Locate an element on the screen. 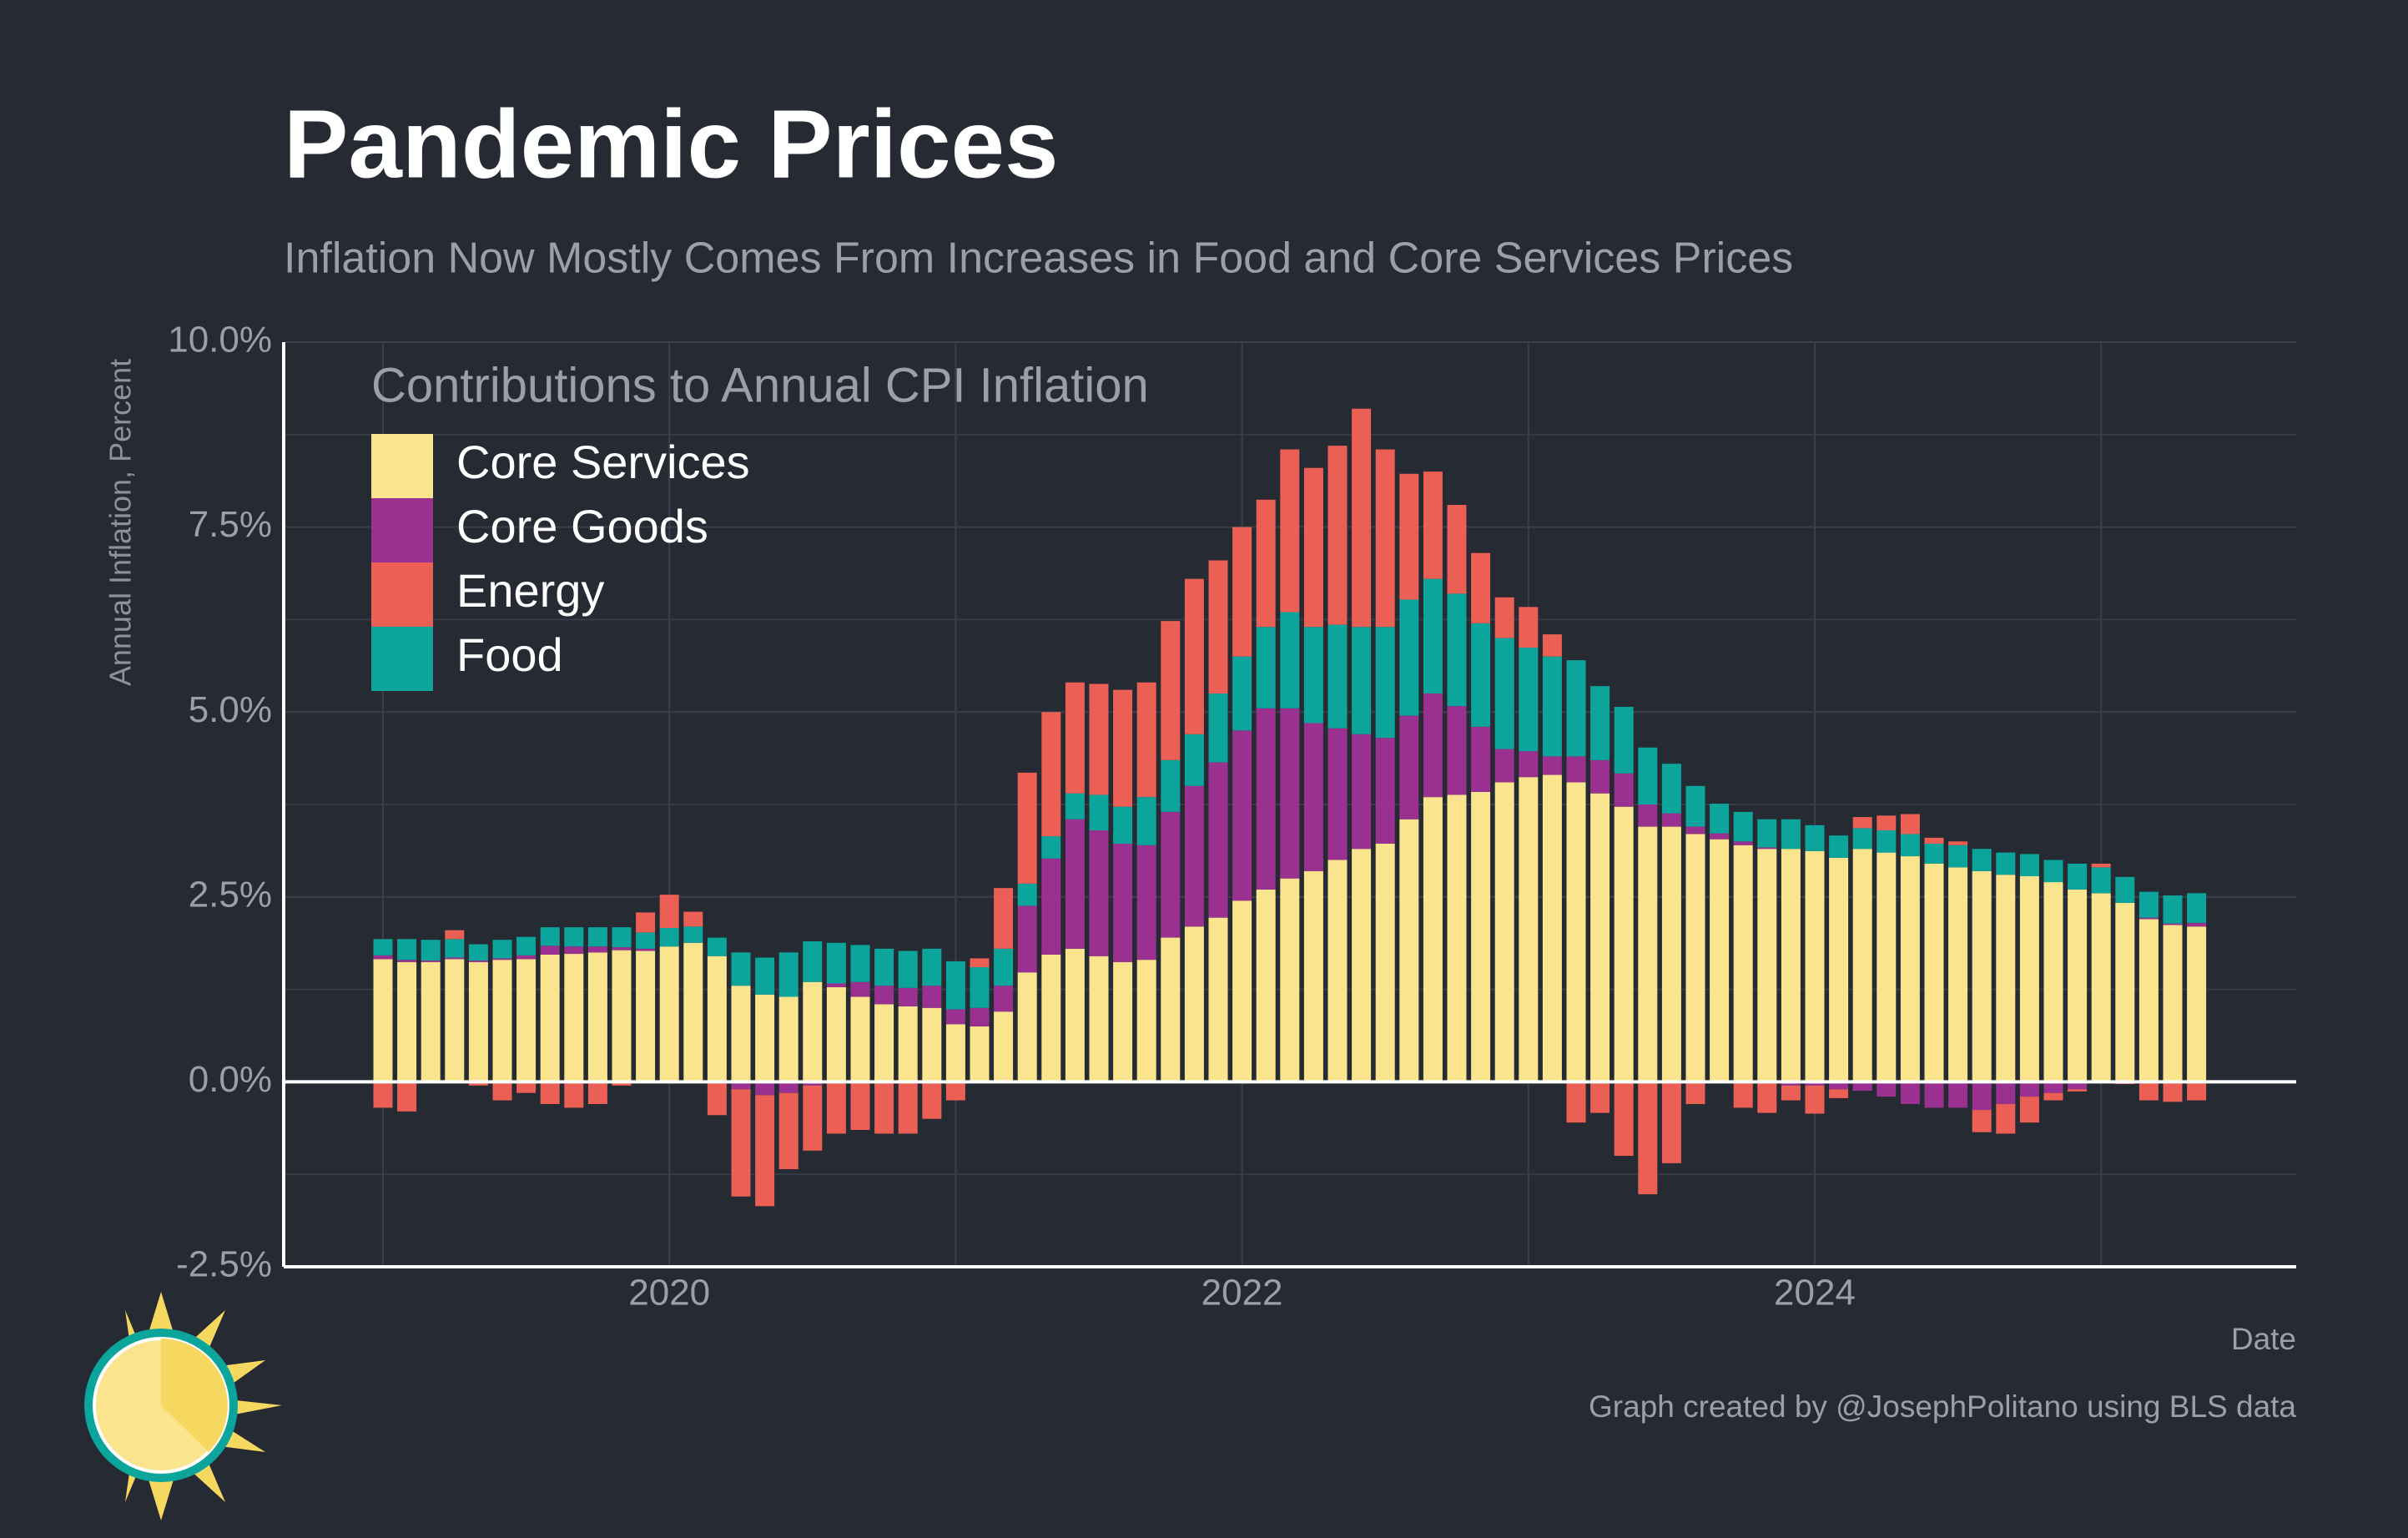  y-tick-label: 10.0% is located at coordinates (220, 340).